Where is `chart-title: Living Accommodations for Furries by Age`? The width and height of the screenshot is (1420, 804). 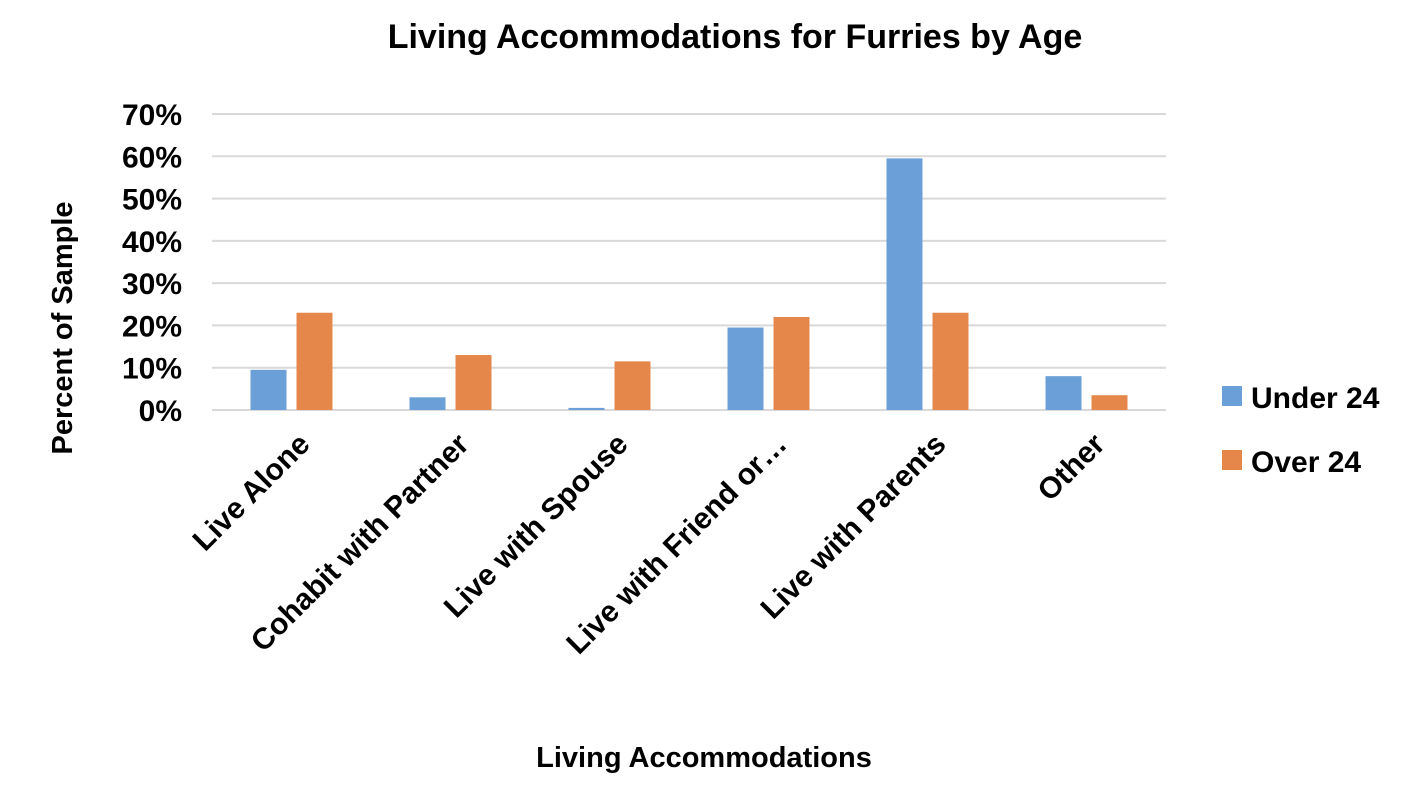
chart-title: Living Accommodations for Furries by Age is located at coordinates (735, 37).